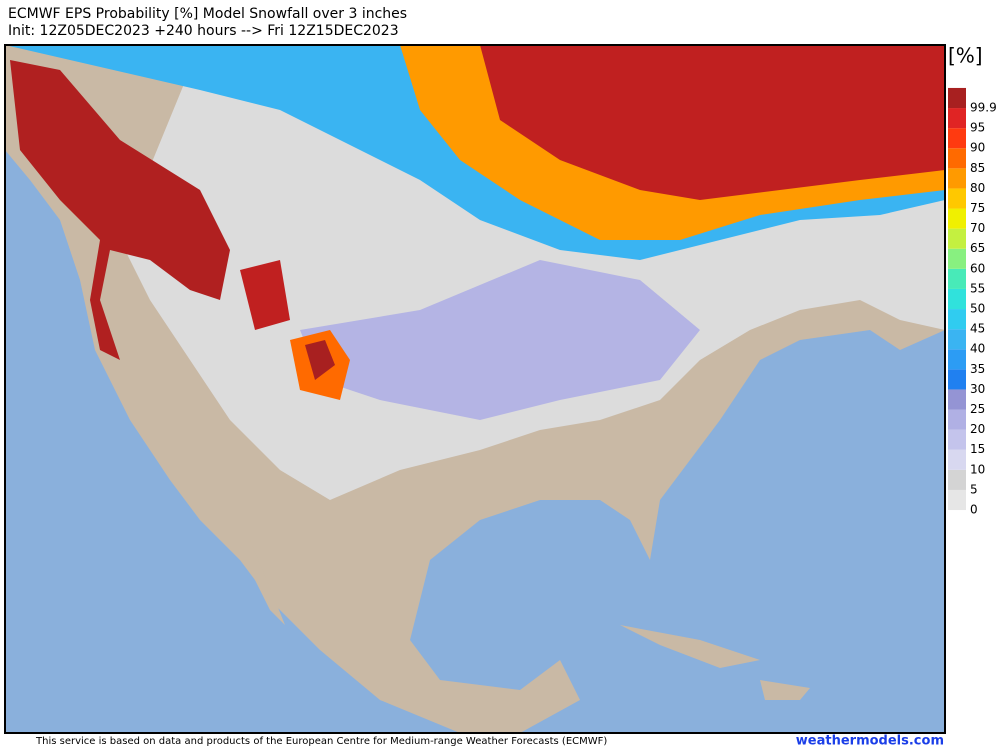  I want to click on colorbar-label: 35, so click(977, 369).